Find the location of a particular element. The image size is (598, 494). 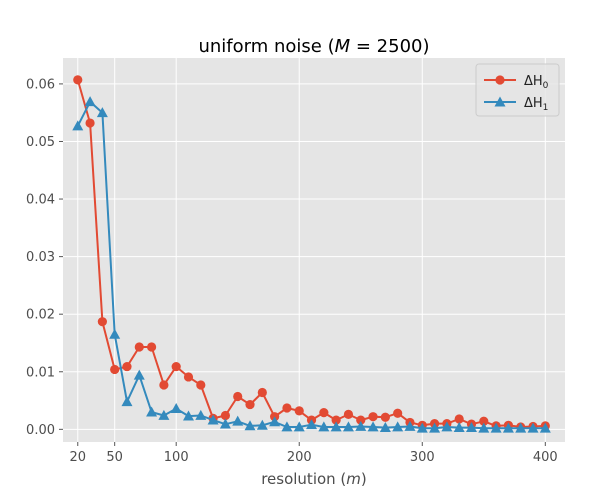

y-tick-label: 0.05 is located at coordinates (40, 142).